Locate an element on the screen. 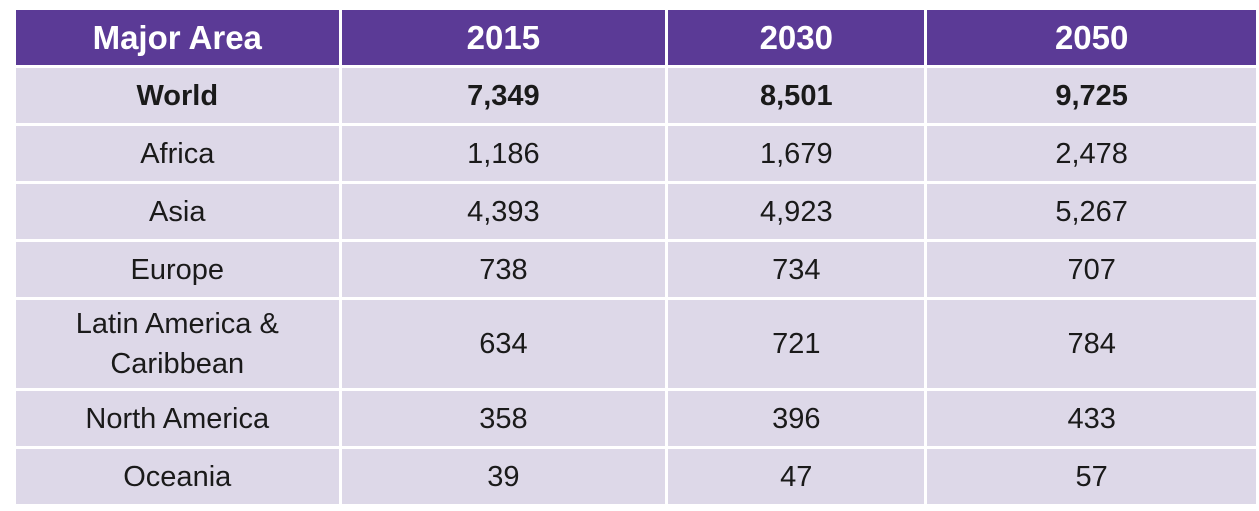 The width and height of the screenshot is (1259, 511). value-cell: 7,349 is located at coordinates (503, 95).